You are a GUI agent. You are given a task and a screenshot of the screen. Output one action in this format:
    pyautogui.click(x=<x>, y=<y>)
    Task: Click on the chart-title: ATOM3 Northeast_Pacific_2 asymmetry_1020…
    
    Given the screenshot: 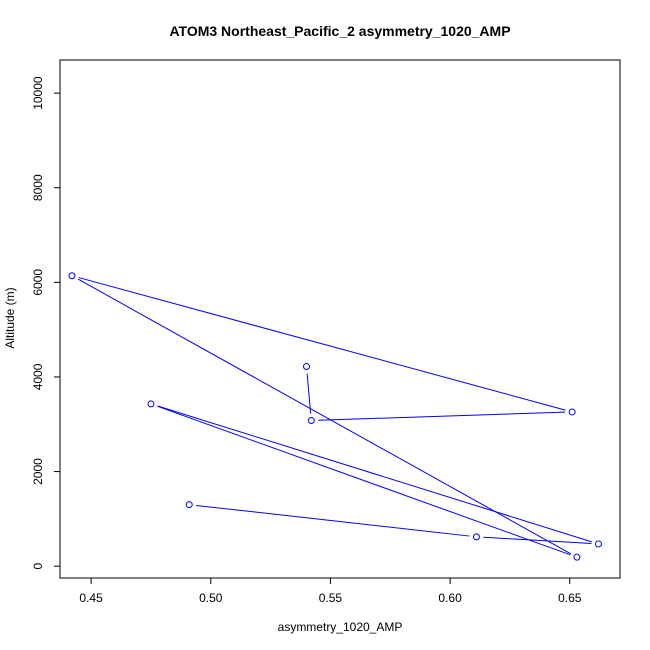 What is the action you would take?
    pyautogui.click(x=339, y=31)
    